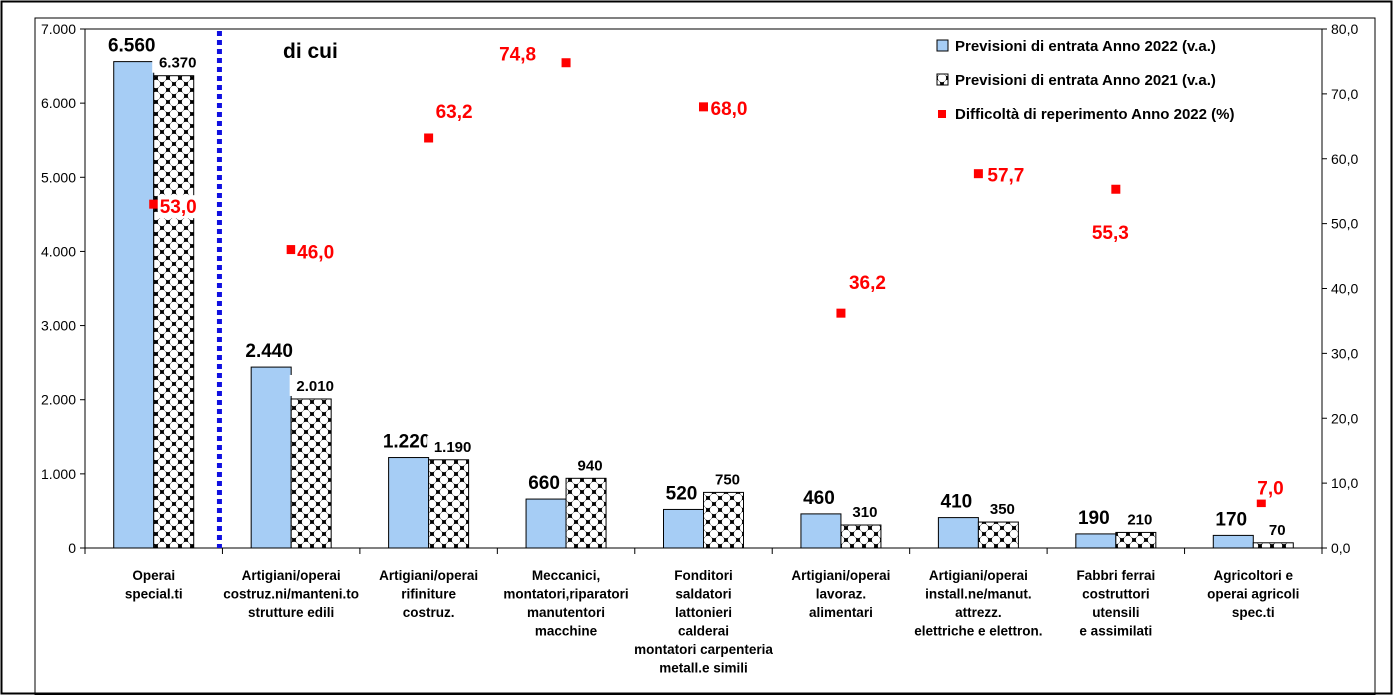  I want to click on bar-2022-value-label: 6.560, so click(132, 46).